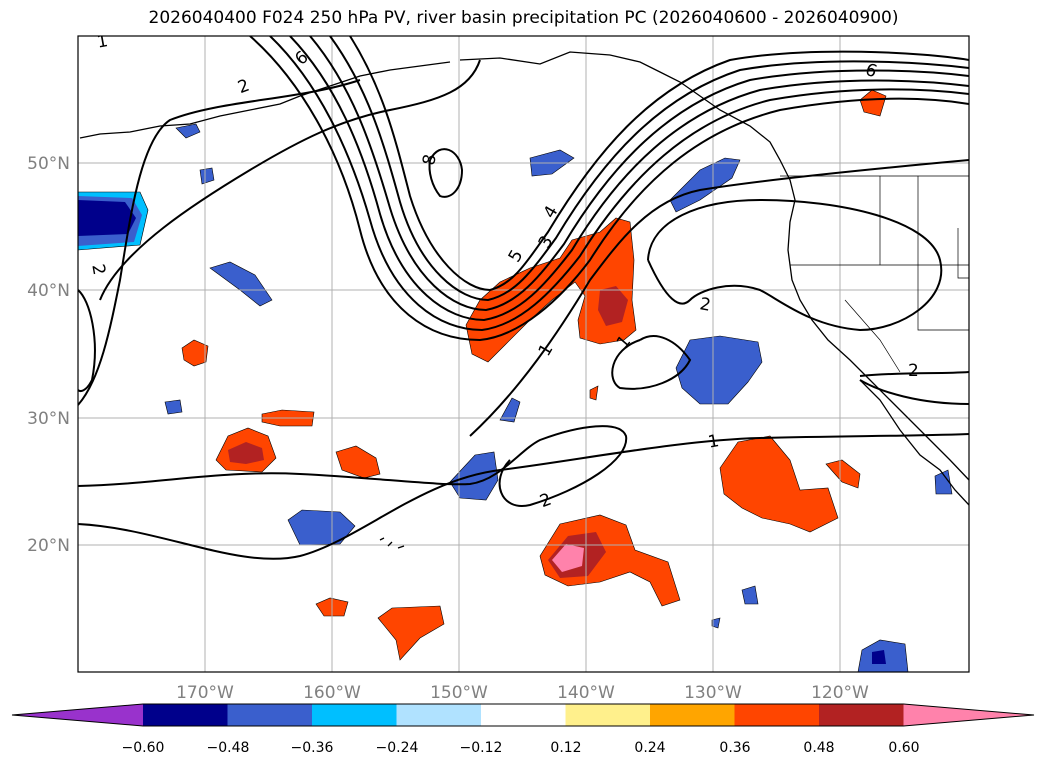 The image size is (1047, 765). What do you see at coordinates (77, 715) in the screenshot?
I see `colorbar-extend-min` at bounding box center [77, 715].